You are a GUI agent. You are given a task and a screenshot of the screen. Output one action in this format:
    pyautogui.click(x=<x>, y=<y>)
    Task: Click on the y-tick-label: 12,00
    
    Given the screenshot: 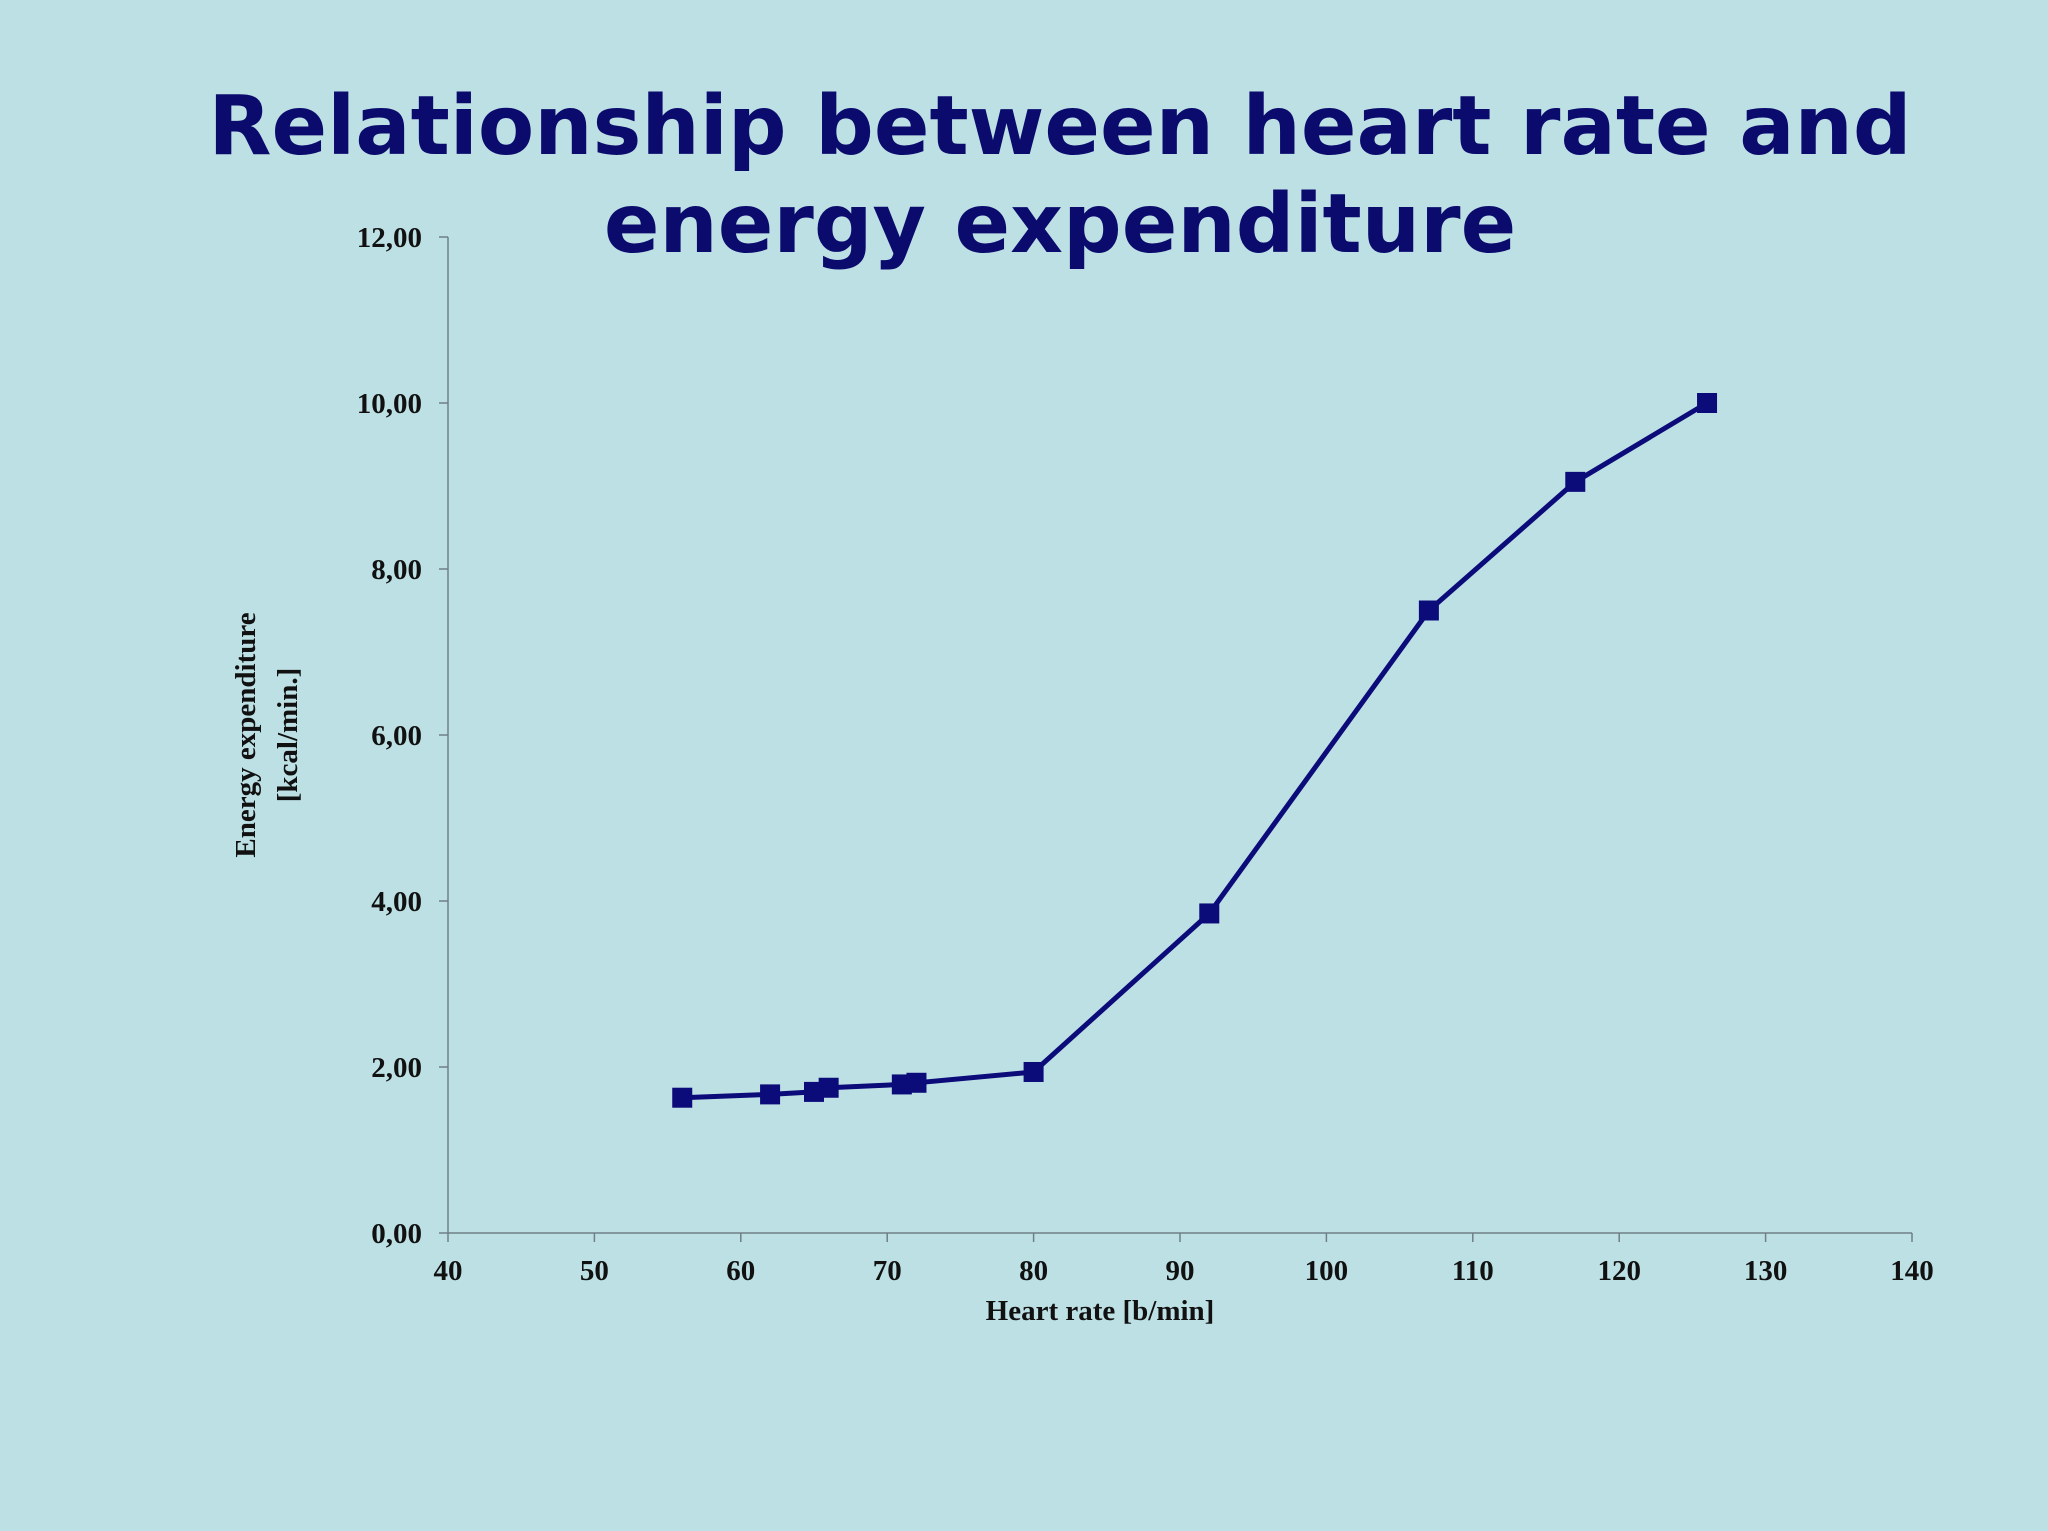 What is the action you would take?
    pyautogui.click(x=389, y=238)
    